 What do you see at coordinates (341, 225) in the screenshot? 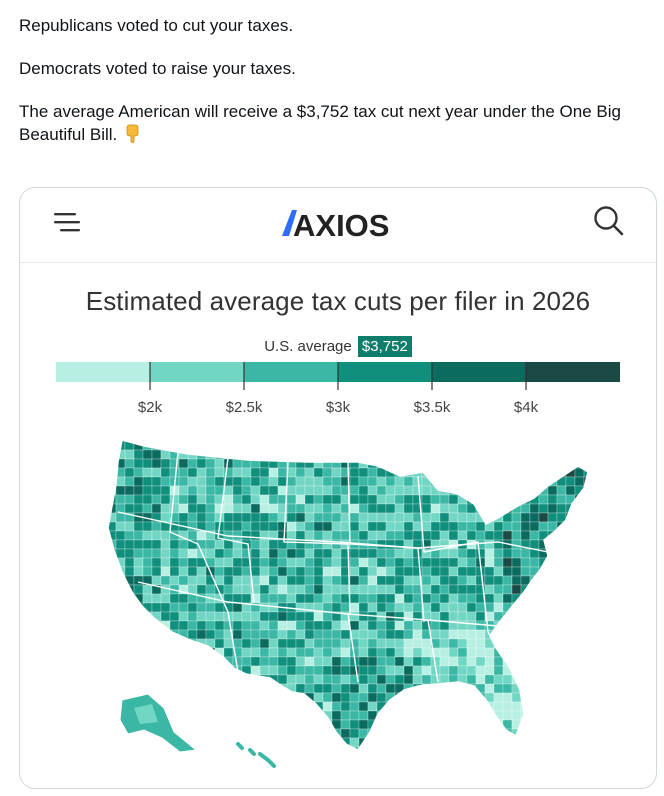
I see `axios-logo-text: AXIOS` at bounding box center [341, 225].